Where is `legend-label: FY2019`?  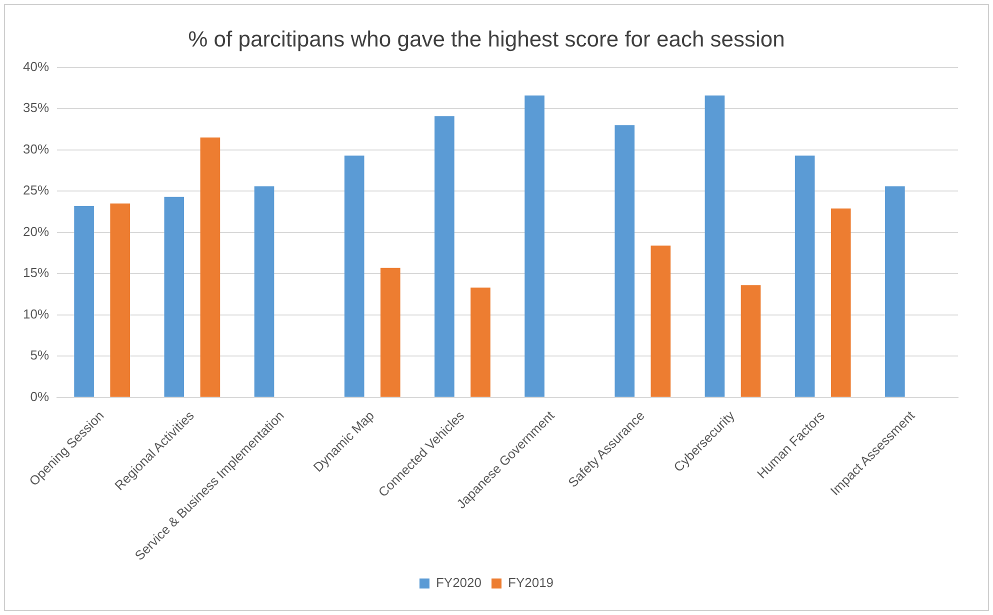 legend-label: FY2019 is located at coordinates (531, 582).